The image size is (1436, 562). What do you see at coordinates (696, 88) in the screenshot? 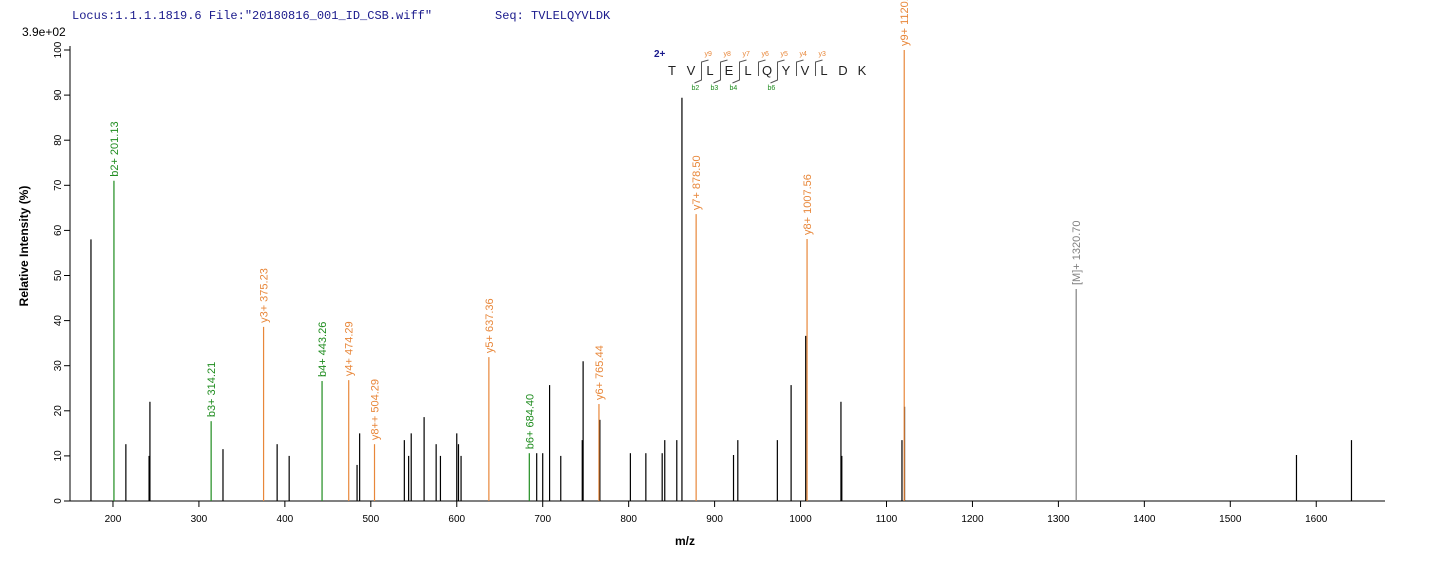
I see `b-ion: b2` at bounding box center [696, 88].